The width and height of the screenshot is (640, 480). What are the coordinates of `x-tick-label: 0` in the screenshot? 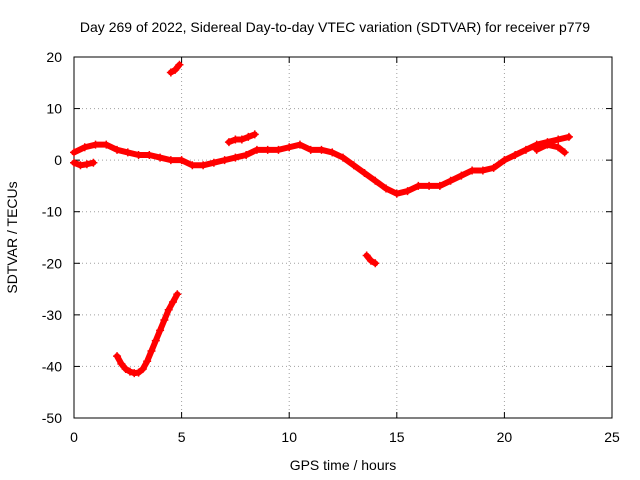 It's located at (74, 437).